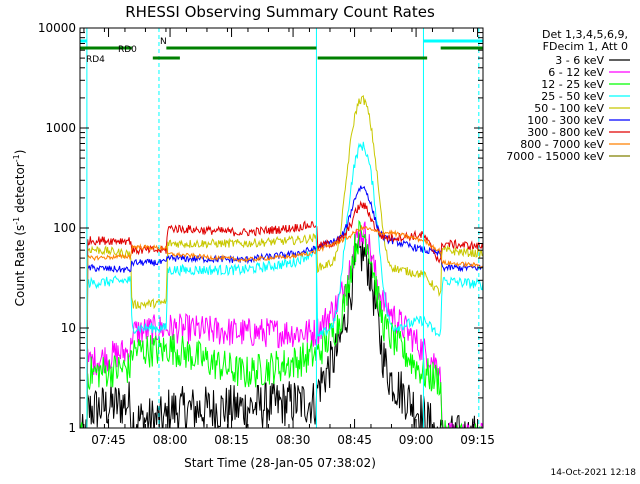 This screenshot has height=484, width=640. Describe the element at coordinates (108, 440) in the screenshot. I see `x-tick-label-0: 07:45` at that location.